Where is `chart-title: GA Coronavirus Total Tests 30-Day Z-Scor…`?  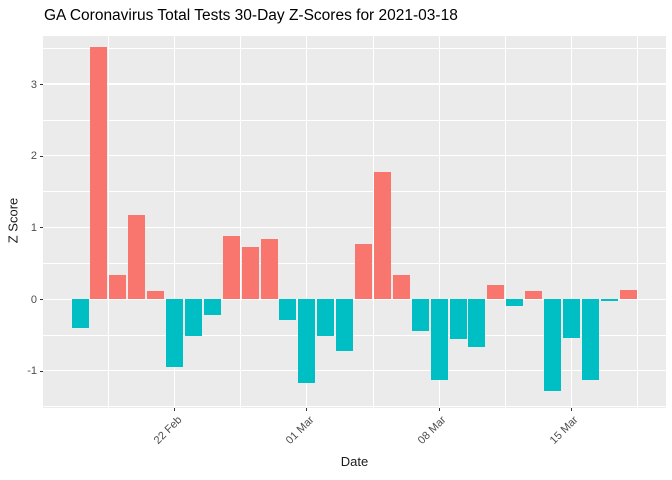
chart-title: GA Coronavirus Total Tests 30-Day Z-Scor… is located at coordinates (251, 15).